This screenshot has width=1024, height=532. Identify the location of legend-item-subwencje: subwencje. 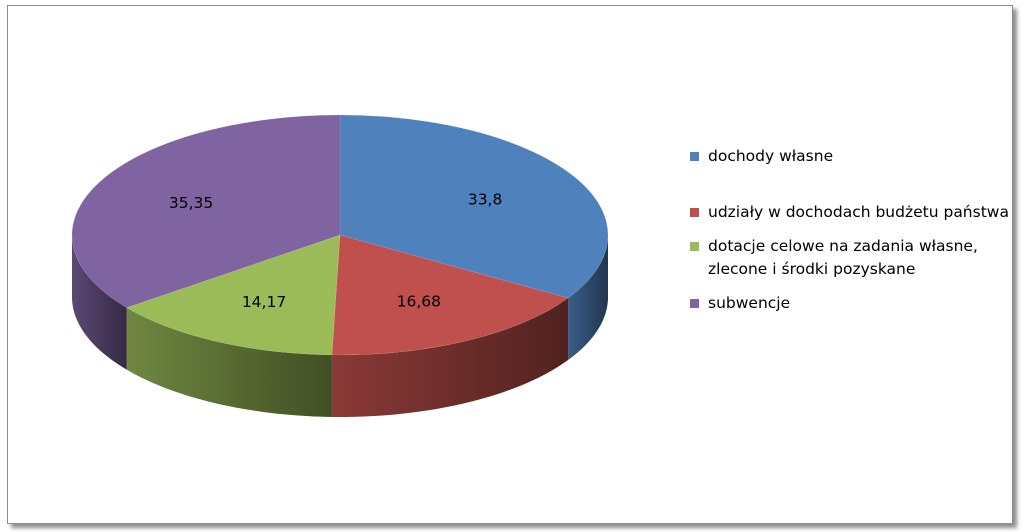
(850, 303).